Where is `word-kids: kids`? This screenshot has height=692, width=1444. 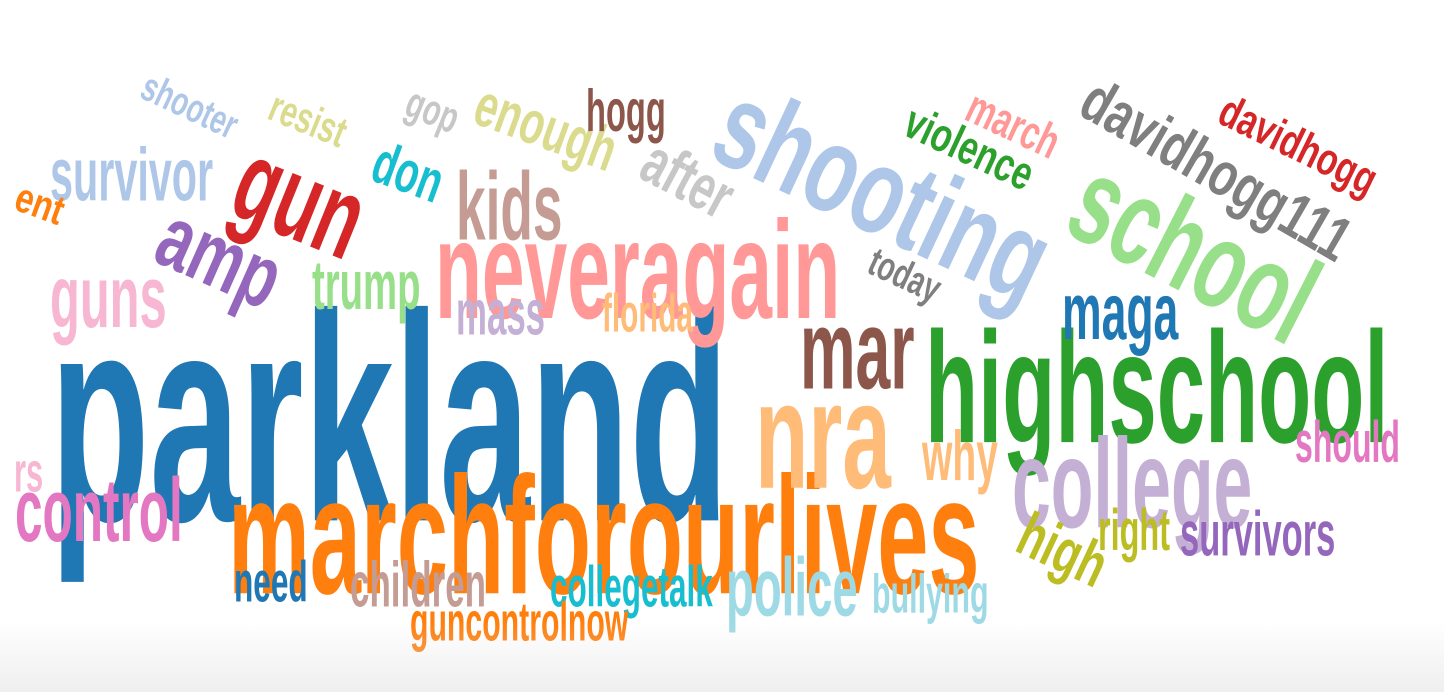 word-kids: kids is located at coordinates (509, 206).